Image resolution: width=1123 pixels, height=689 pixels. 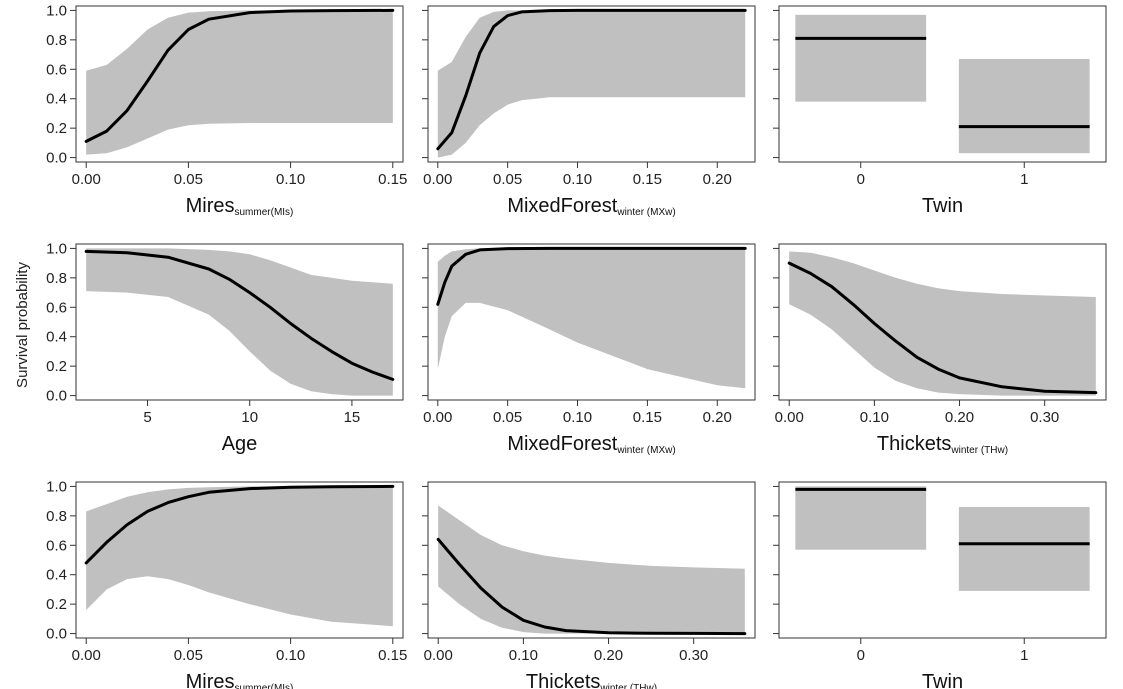 I want to click on x-axis-label: Age, so click(x=240, y=444).